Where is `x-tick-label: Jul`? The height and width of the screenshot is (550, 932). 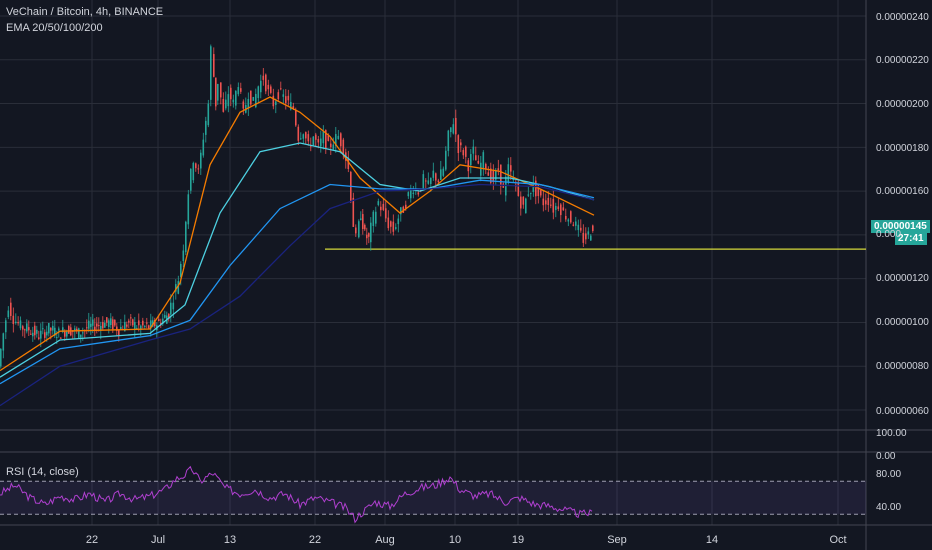
x-tick-label: Jul is located at coordinates (158, 540).